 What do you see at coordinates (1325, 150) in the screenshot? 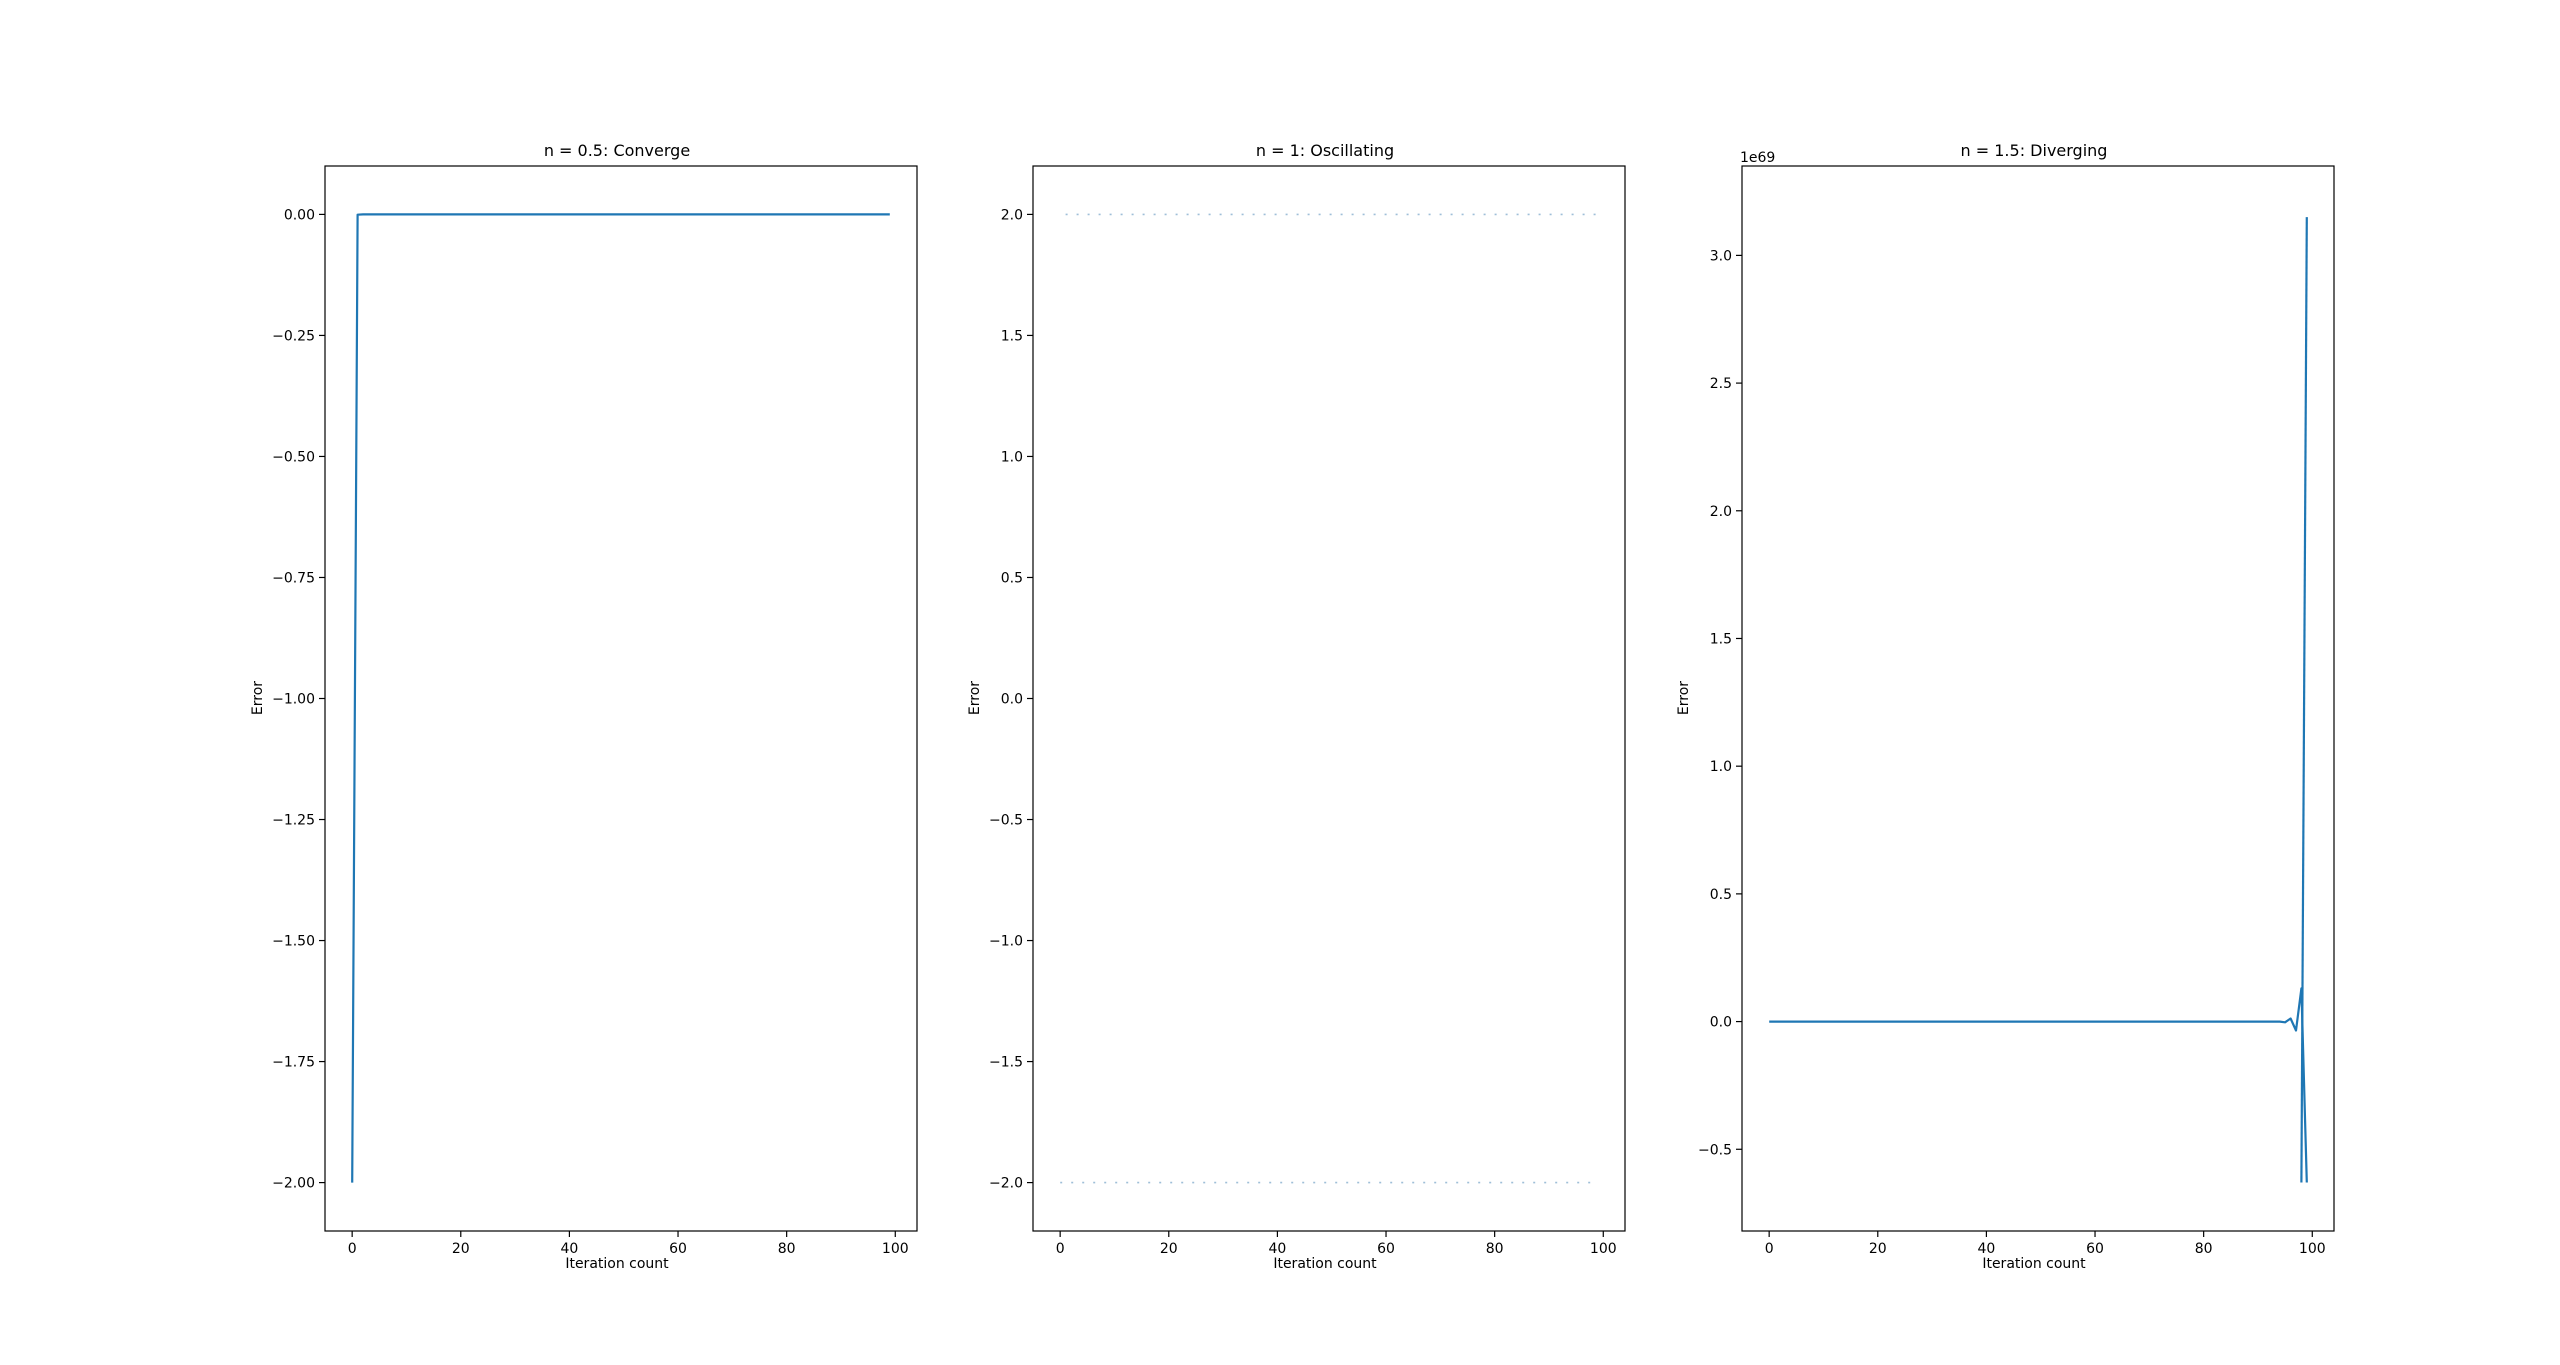
I see `subplot-title: n = 1: Oscillating` at bounding box center [1325, 150].